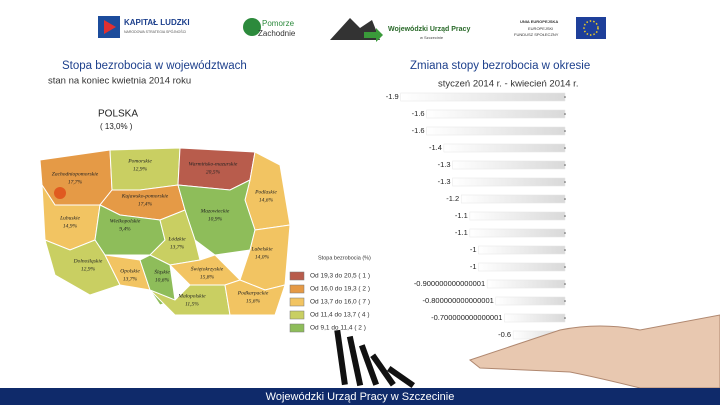 The image size is (720, 405). What do you see at coordinates (338, 328) in the screenshot?
I see `legend-label: Od 9,1 do 11,4 ( 2 )` at bounding box center [338, 328].